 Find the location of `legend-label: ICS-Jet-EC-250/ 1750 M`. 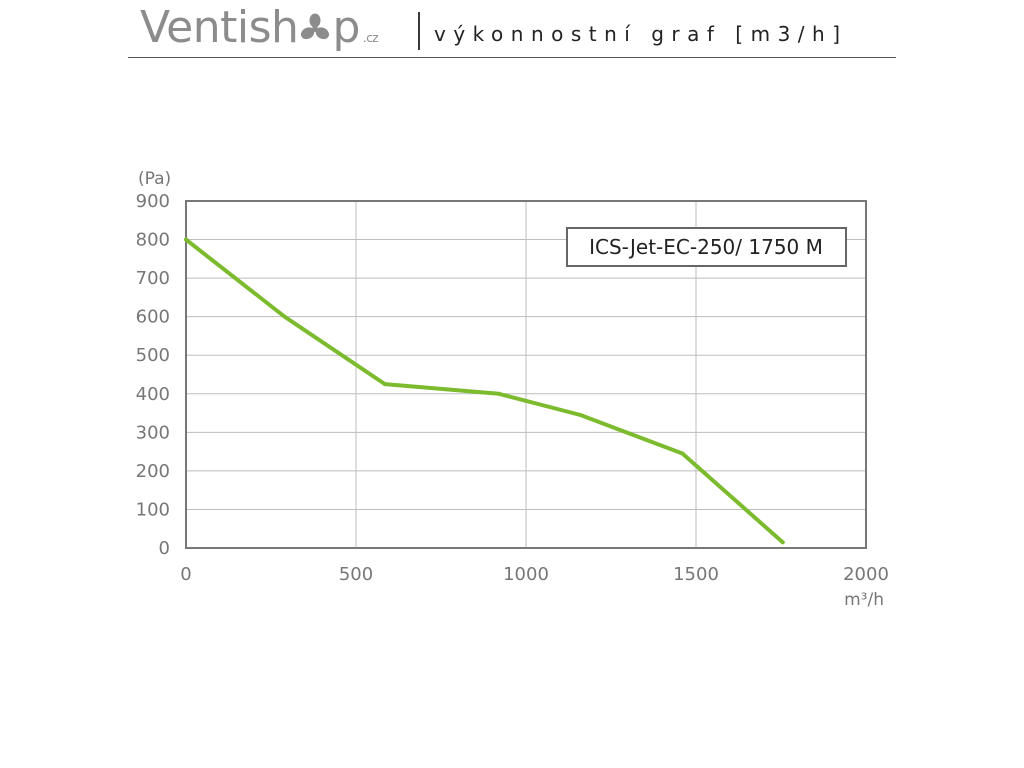

legend-label: ICS-Jet-EC-250/ 1750 M is located at coordinates (706, 247).